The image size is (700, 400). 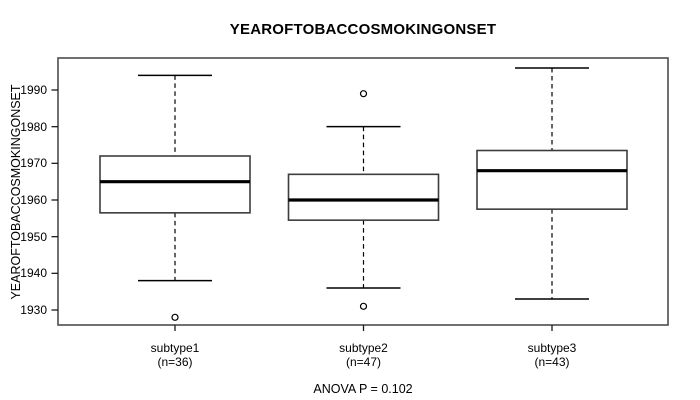 What do you see at coordinates (33, 126) in the screenshot?
I see `y-tick-label: 1980` at bounding box center [33, 126].